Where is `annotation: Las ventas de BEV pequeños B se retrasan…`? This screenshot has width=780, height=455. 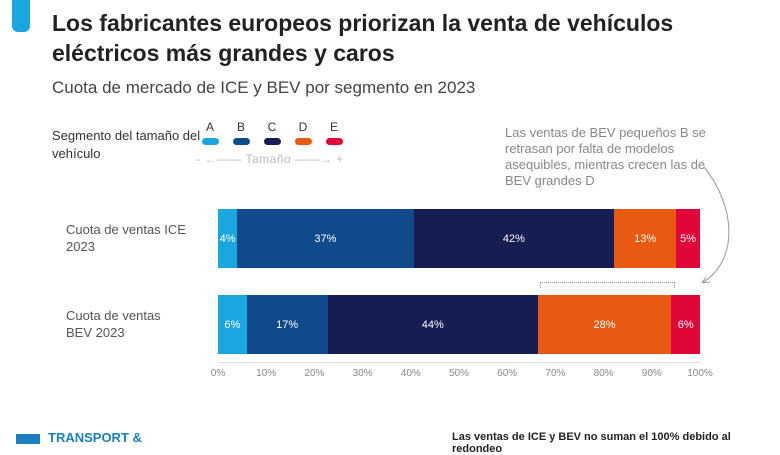 annotation: Las ventas de BEV pequeños B se retrasan… is located at coordinates (605, 156).